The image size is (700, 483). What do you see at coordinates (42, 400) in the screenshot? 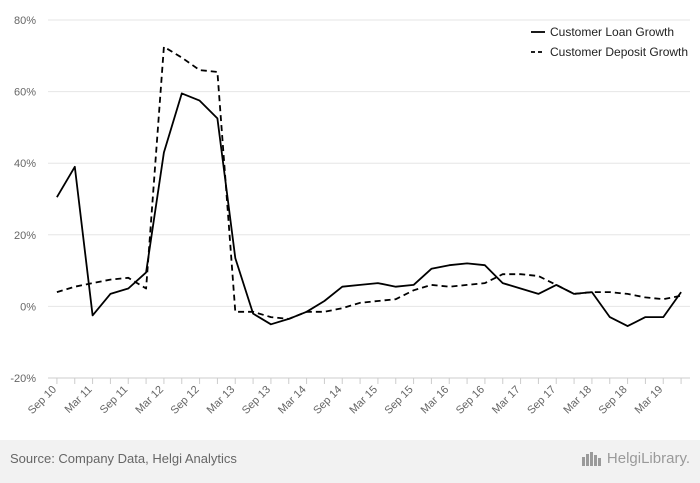
I see `x-tick-label: Sep 10` at bounding box center [42, 400].